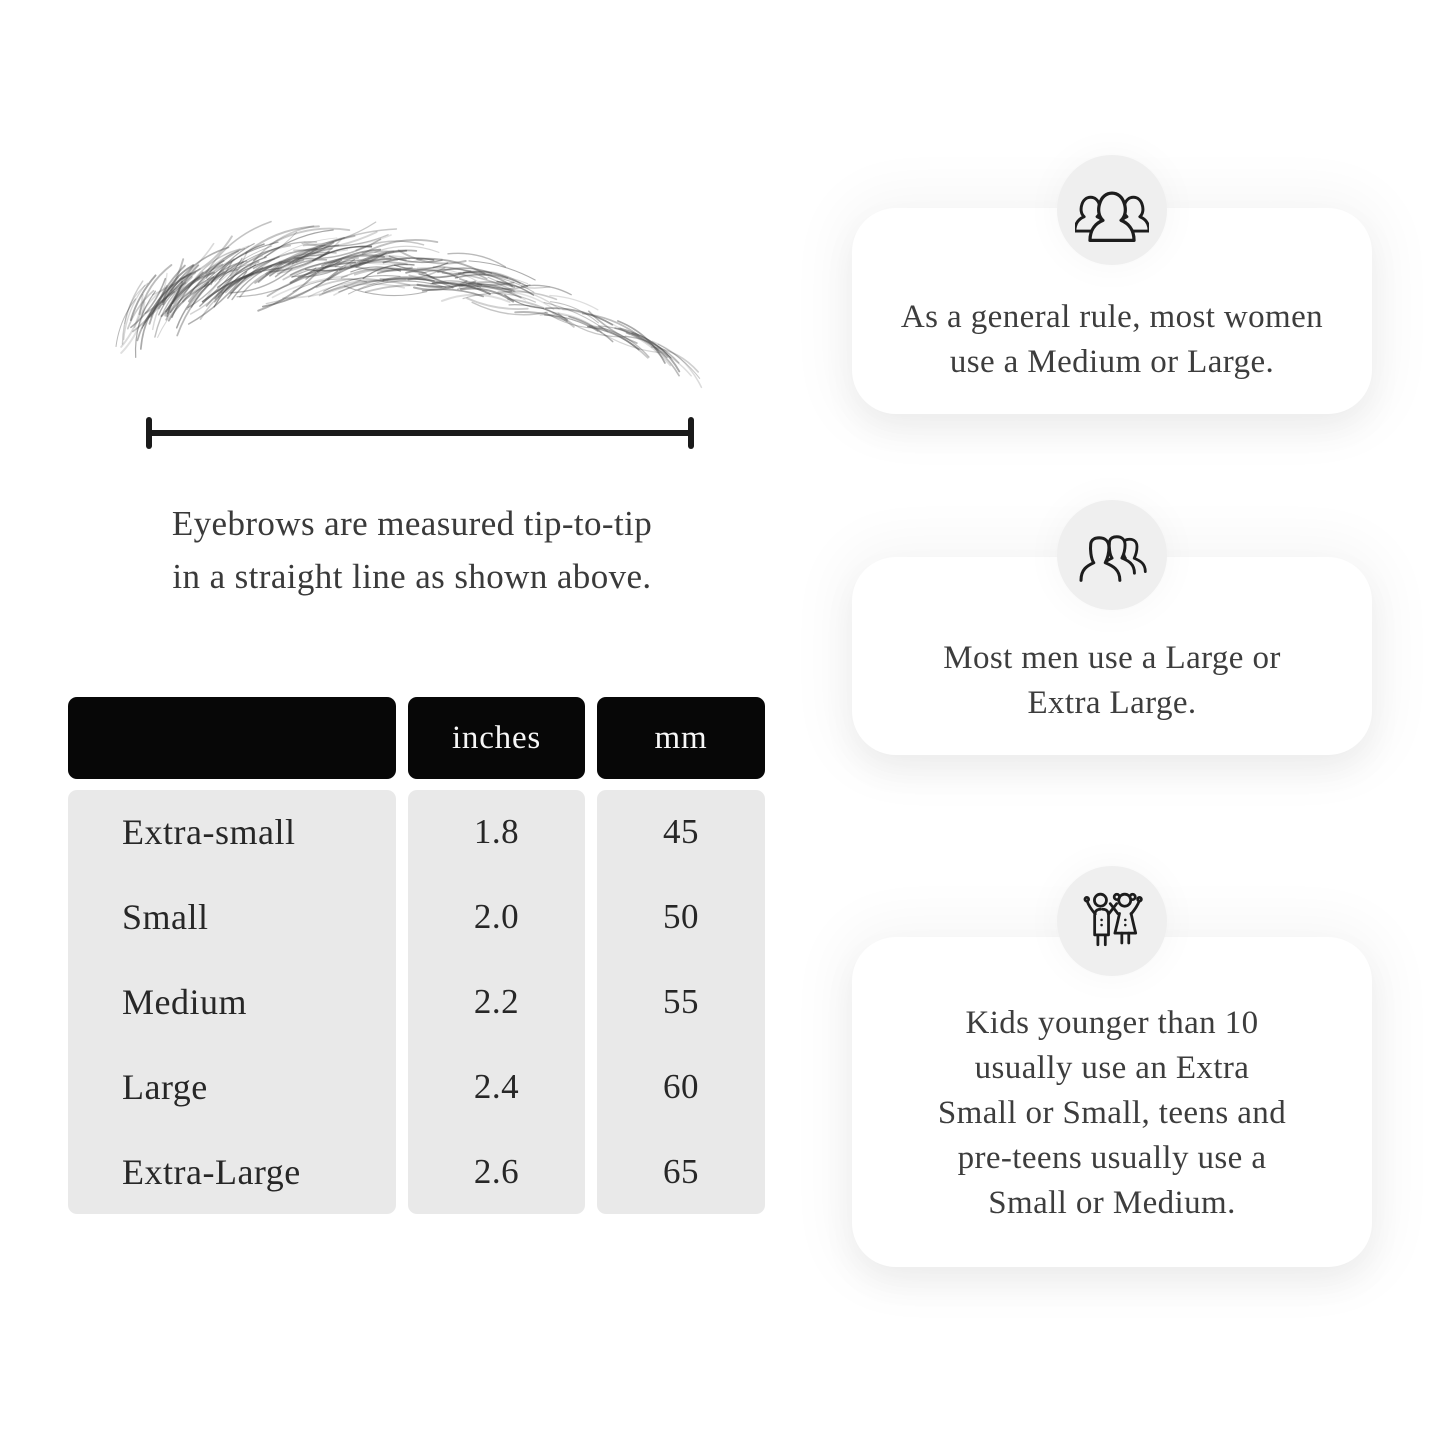 The height and width of the screenshot is (1445, 1445). I want to click on table-cell-label: Extra-Large, so click(211, 1171).